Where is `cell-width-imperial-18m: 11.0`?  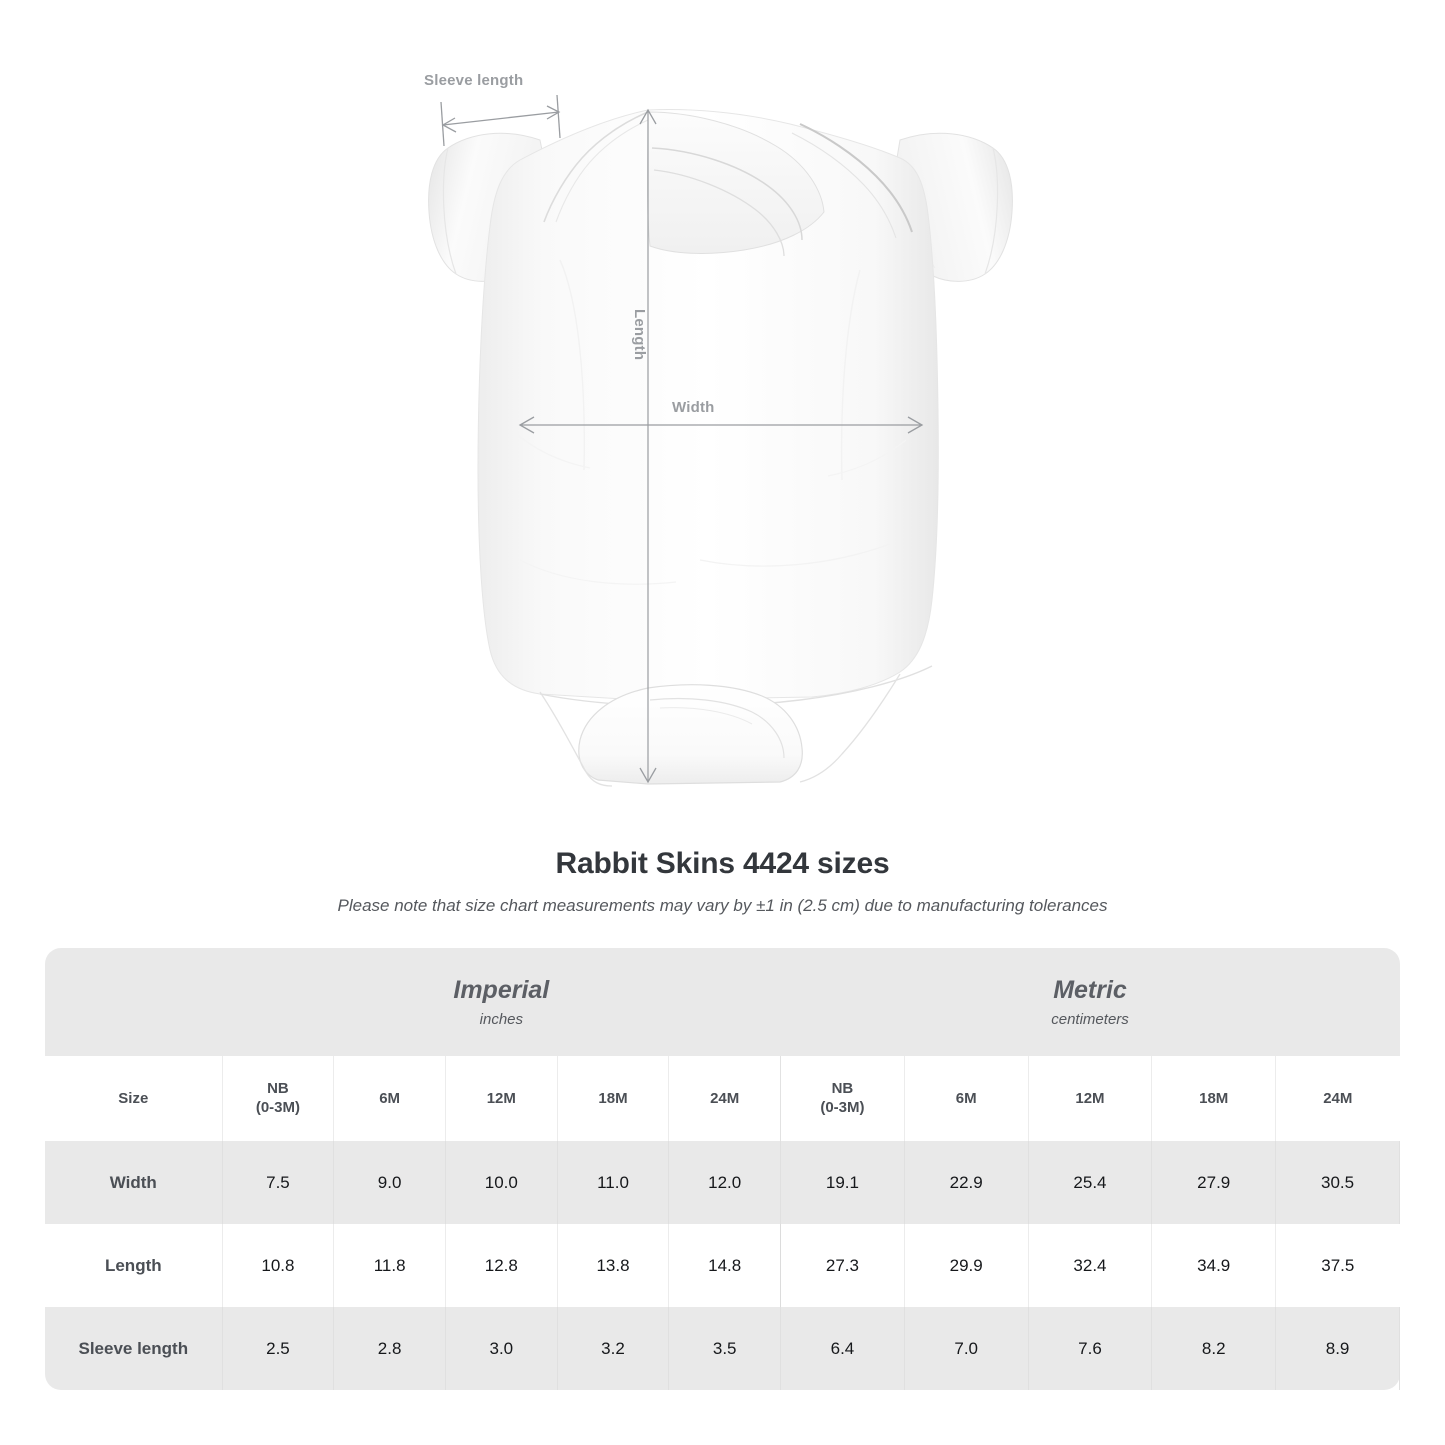
cell-width-imperial-18m: 11.0 is located at coordinates (613, 1183).